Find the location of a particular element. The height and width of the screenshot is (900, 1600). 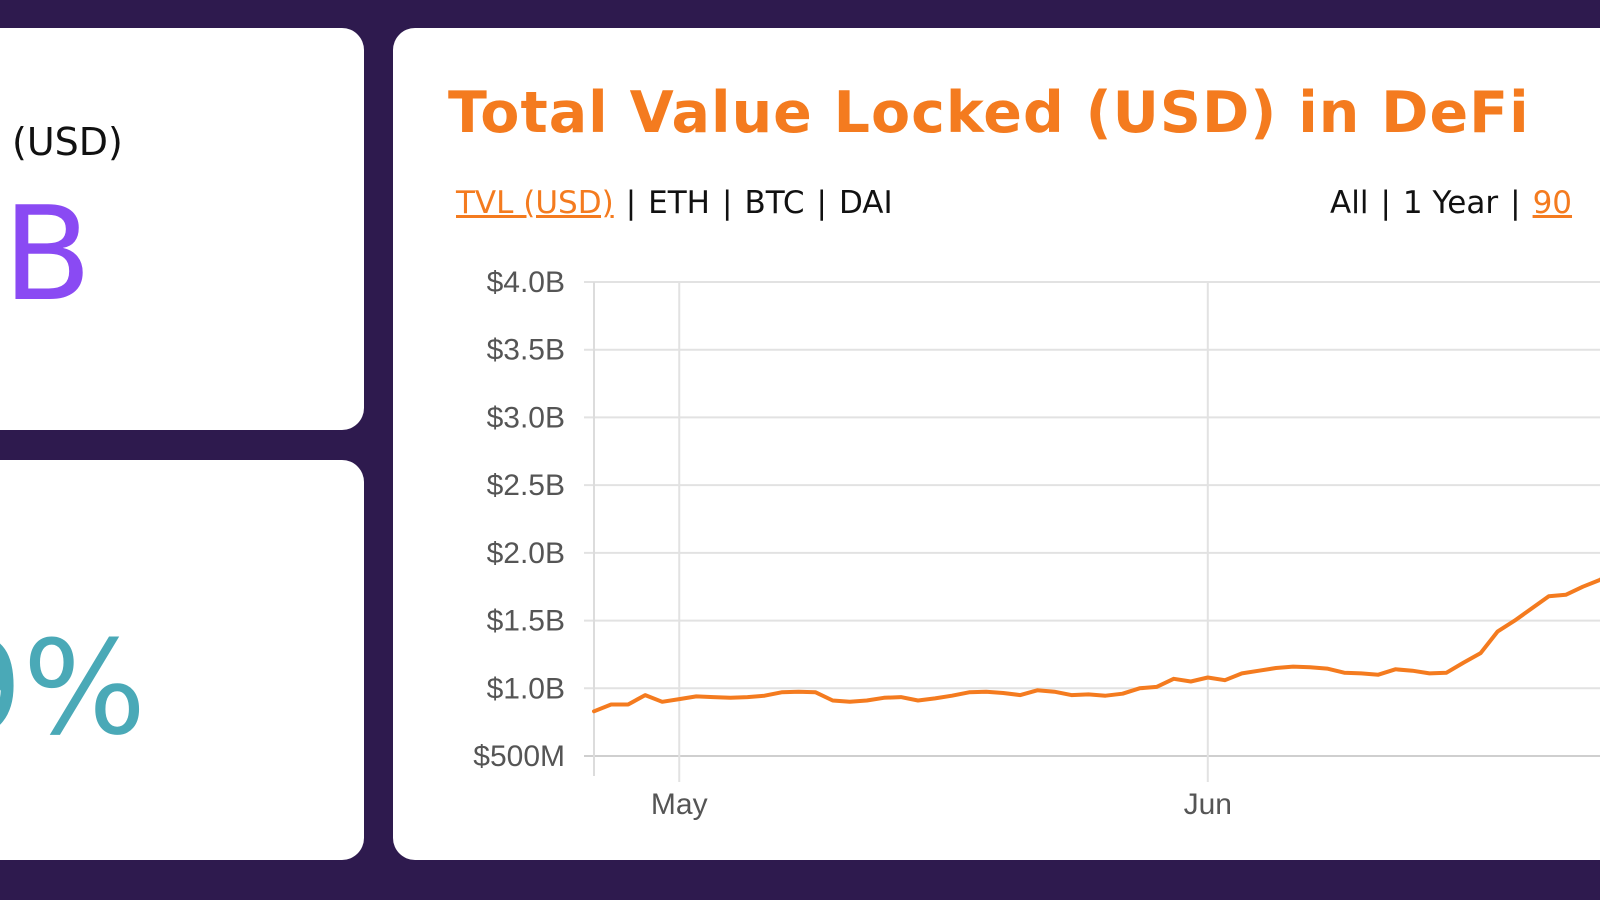

toggle-btc: BTC is located at coordinates (774, 203).